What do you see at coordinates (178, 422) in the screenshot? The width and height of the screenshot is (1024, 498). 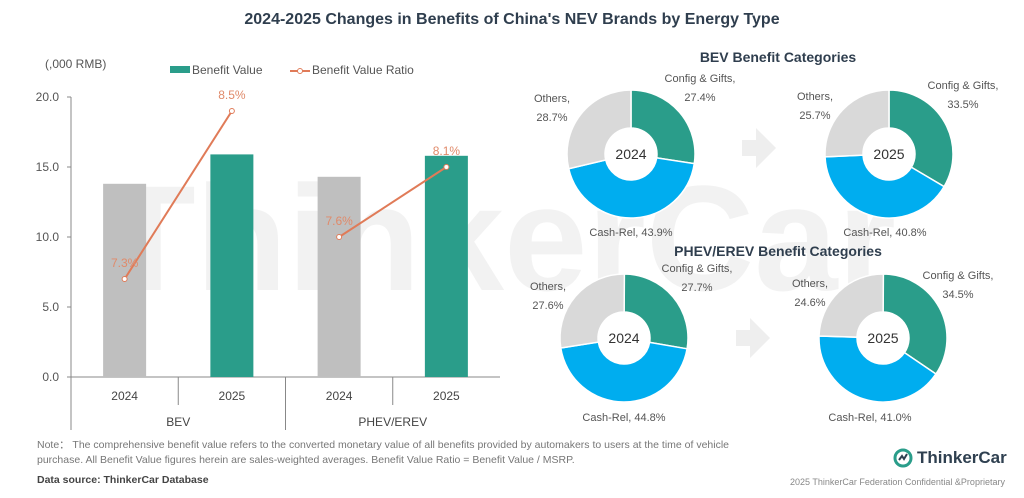 I see `group-label: BEV` at bounding box center [178, 422].